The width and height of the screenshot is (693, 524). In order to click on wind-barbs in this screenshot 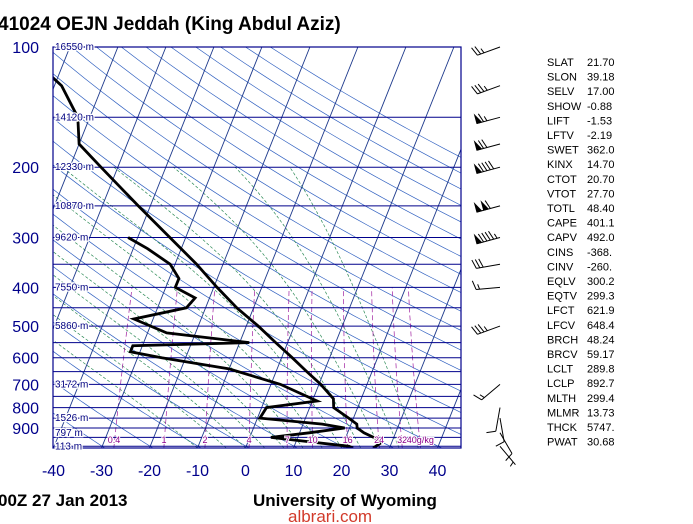, I will do `click(493, 256)`.